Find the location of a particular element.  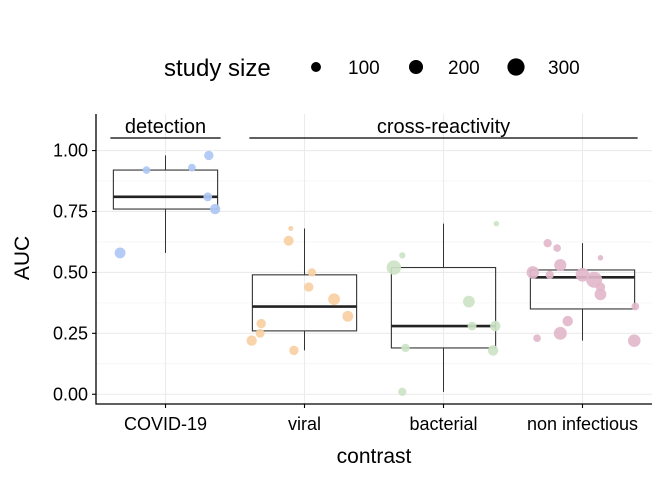

x-axis-title: contrast is located at coordinates (374, 456).